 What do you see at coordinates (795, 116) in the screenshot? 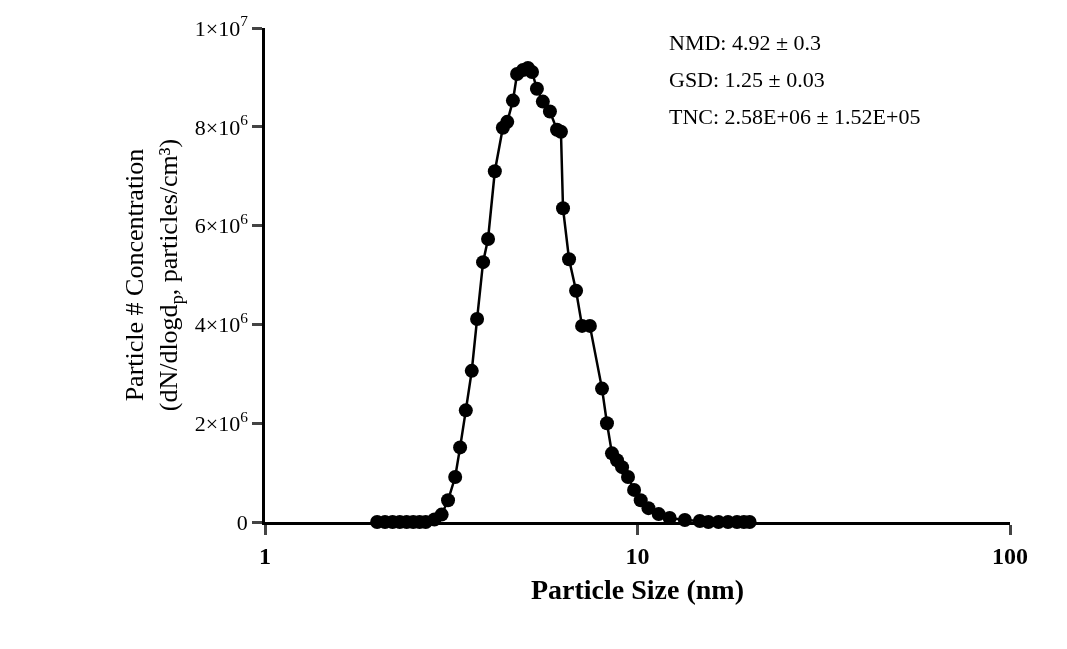
I see `annotation: TNC: 2.58E+06 ± 1.52E+05` at bounding box center [795, 116].